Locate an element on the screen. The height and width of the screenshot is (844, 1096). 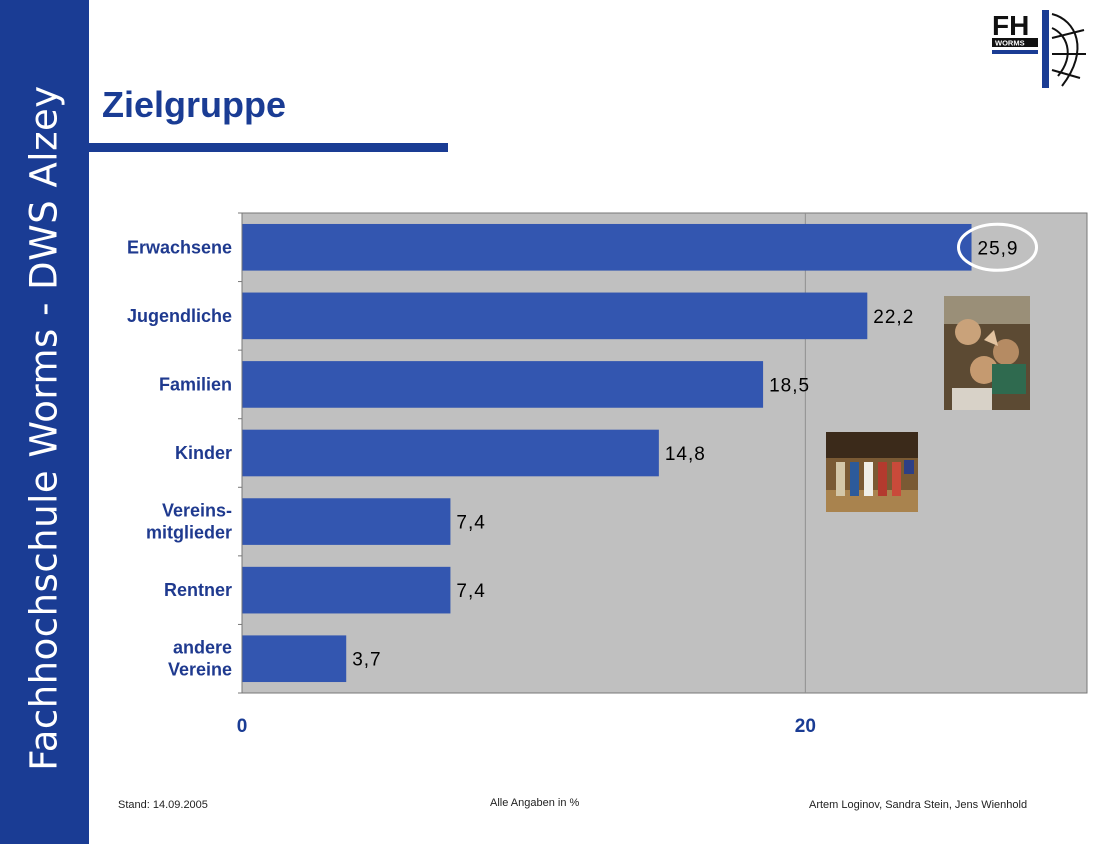
highlight-circle is located at coordinates (998, 247).